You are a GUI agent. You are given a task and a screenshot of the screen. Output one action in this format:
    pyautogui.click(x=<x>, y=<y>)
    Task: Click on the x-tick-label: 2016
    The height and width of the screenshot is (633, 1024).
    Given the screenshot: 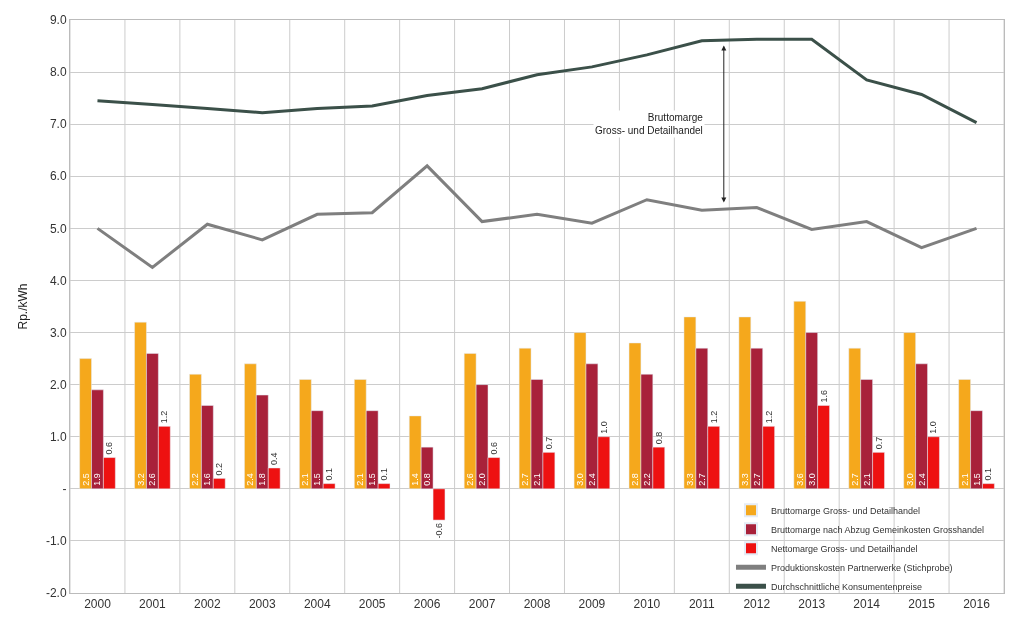 What is the action you would take?
    pyautogui.click(x=977, y=604)
    